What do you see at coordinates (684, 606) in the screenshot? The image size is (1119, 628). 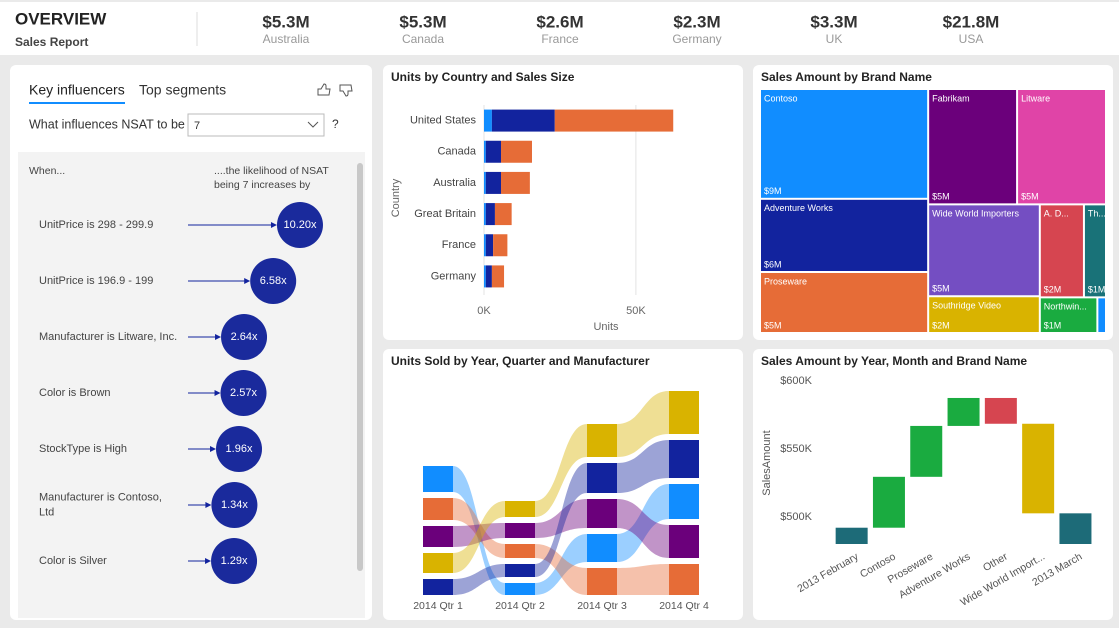 I see `x-tick-label: 2014 Qtr 4` at bounding box center [684, 606].